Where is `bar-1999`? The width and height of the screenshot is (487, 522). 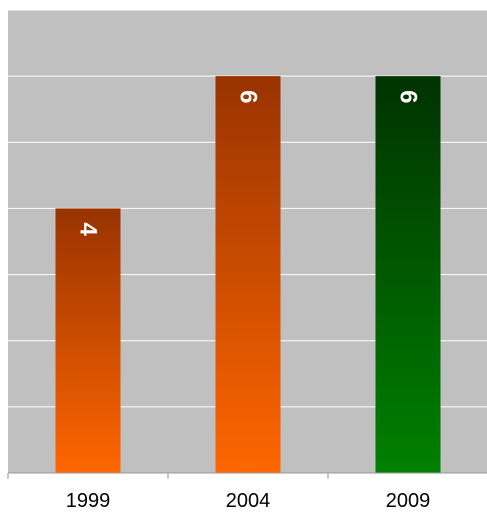
bar-1999 is located at coordinates (88, 340).